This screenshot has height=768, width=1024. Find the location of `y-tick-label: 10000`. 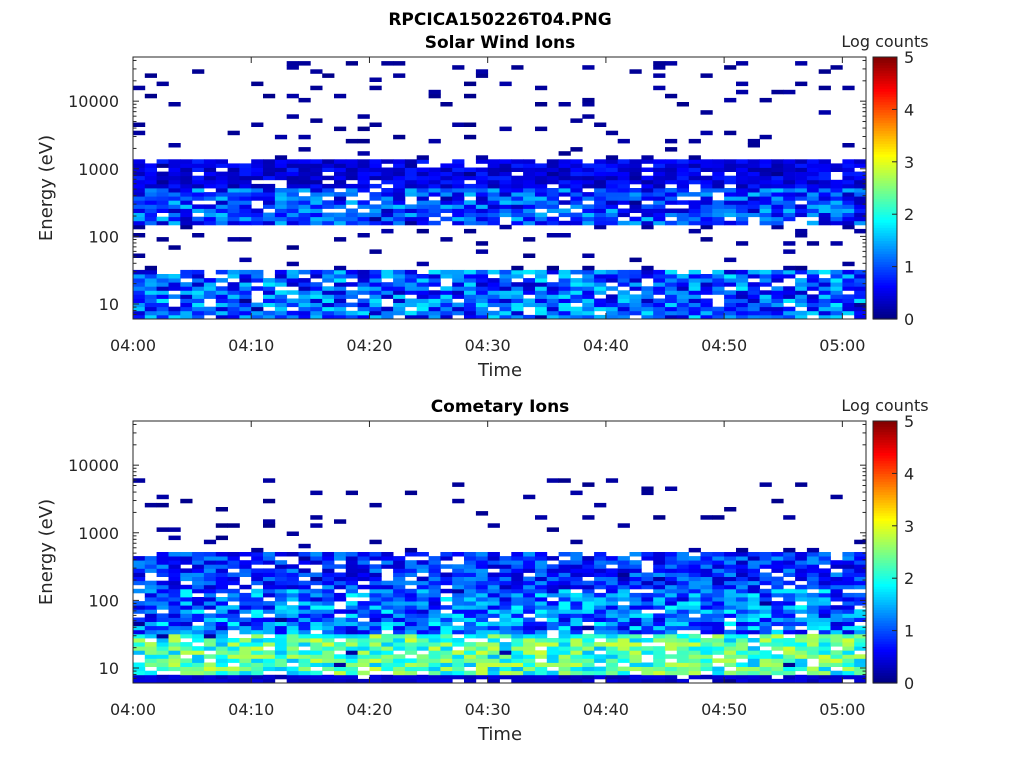

y-tick-label: 10000 is located at coordinates (93, 101).